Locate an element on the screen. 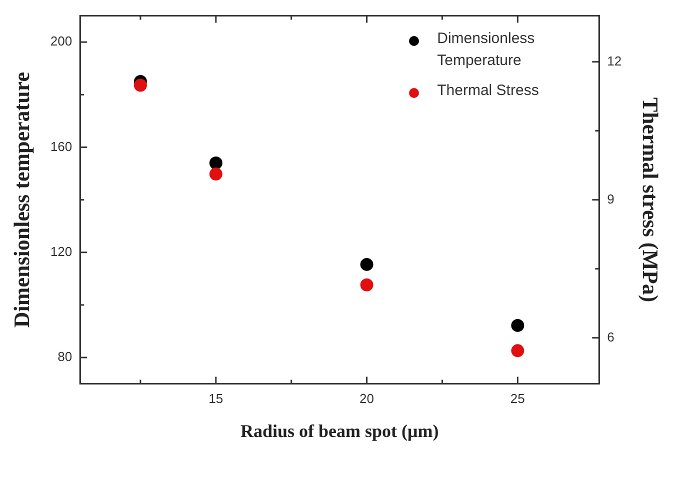 This screenshot has width=674, height=489. y-axis-title: Dimensionless temperature is located at coordinates (21, 200).